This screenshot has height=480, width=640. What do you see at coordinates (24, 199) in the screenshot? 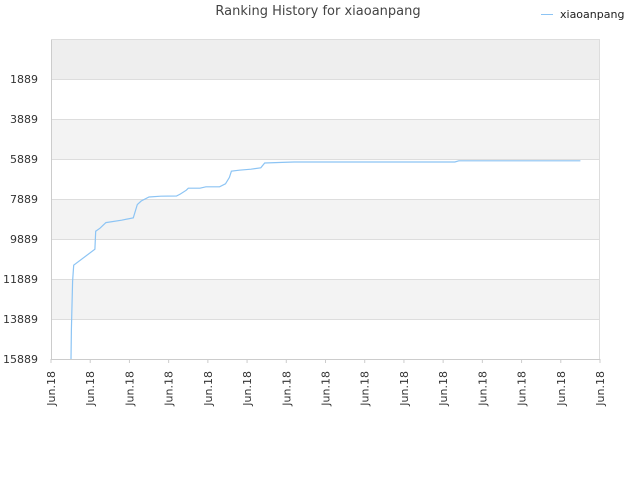
I see `y-tick-label: 7889` at bounding box center [24, 199].